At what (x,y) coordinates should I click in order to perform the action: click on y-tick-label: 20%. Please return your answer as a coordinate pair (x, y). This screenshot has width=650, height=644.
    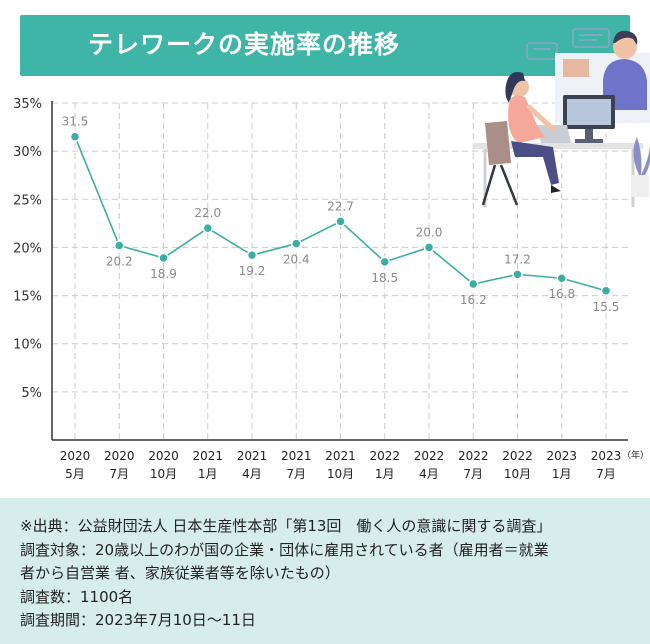
    Looking at the image, I should click on (27, 248).